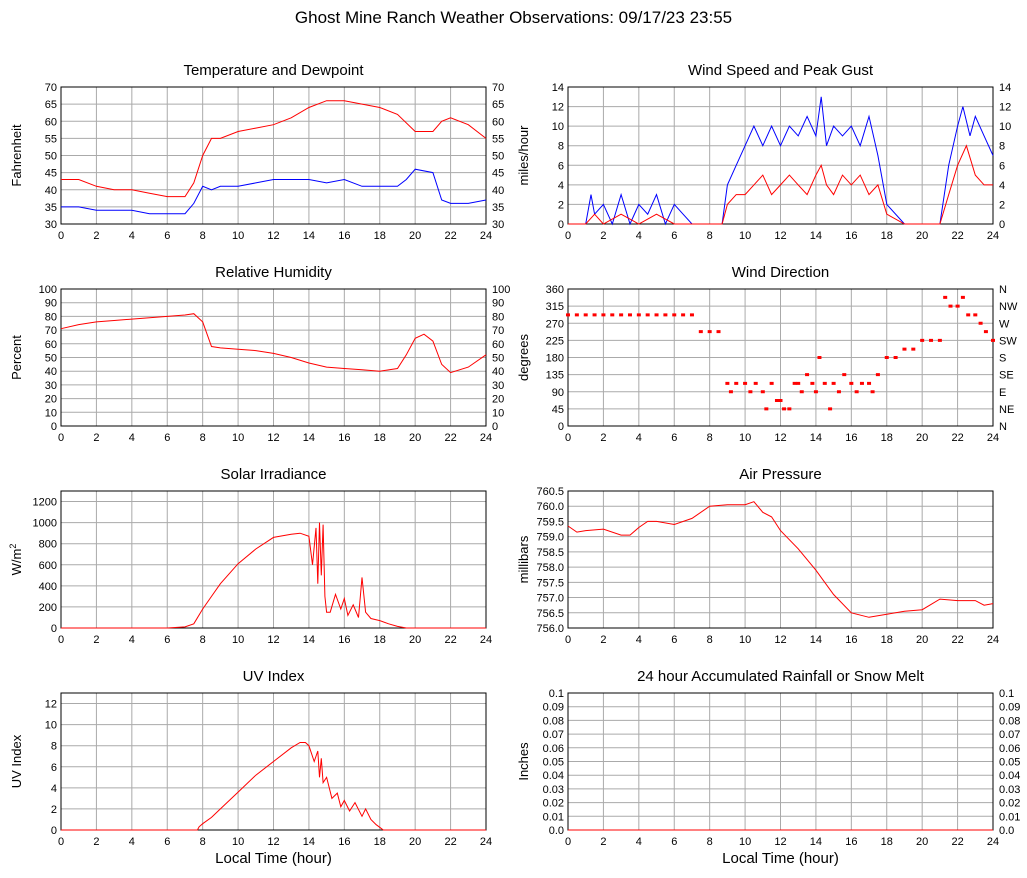 The width and height of the screenshot is (1027, 878). I want to click on right-tick-label: 40, so click(498, 191).